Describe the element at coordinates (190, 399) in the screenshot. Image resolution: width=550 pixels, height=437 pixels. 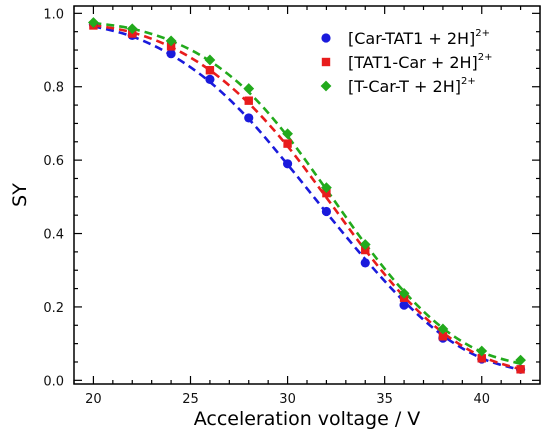
I see `x-tick-label: 25` at that location.